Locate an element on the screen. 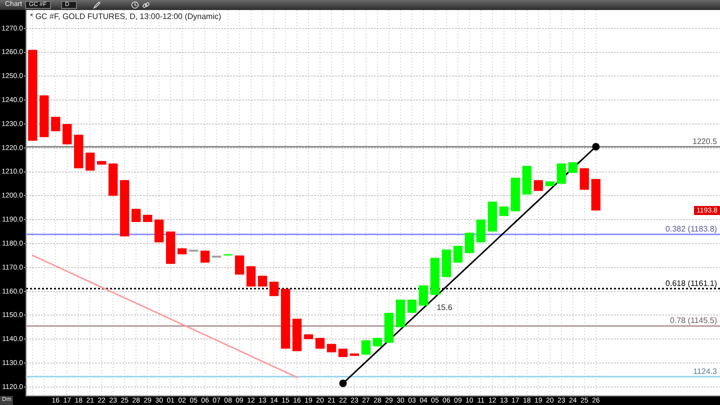 This screenshot has height=405, width=720. chart-title: * GC #F, GOLD FUTURES, D, 13:00-12:00 (Dynamic) is located at coordinates (126, 16).